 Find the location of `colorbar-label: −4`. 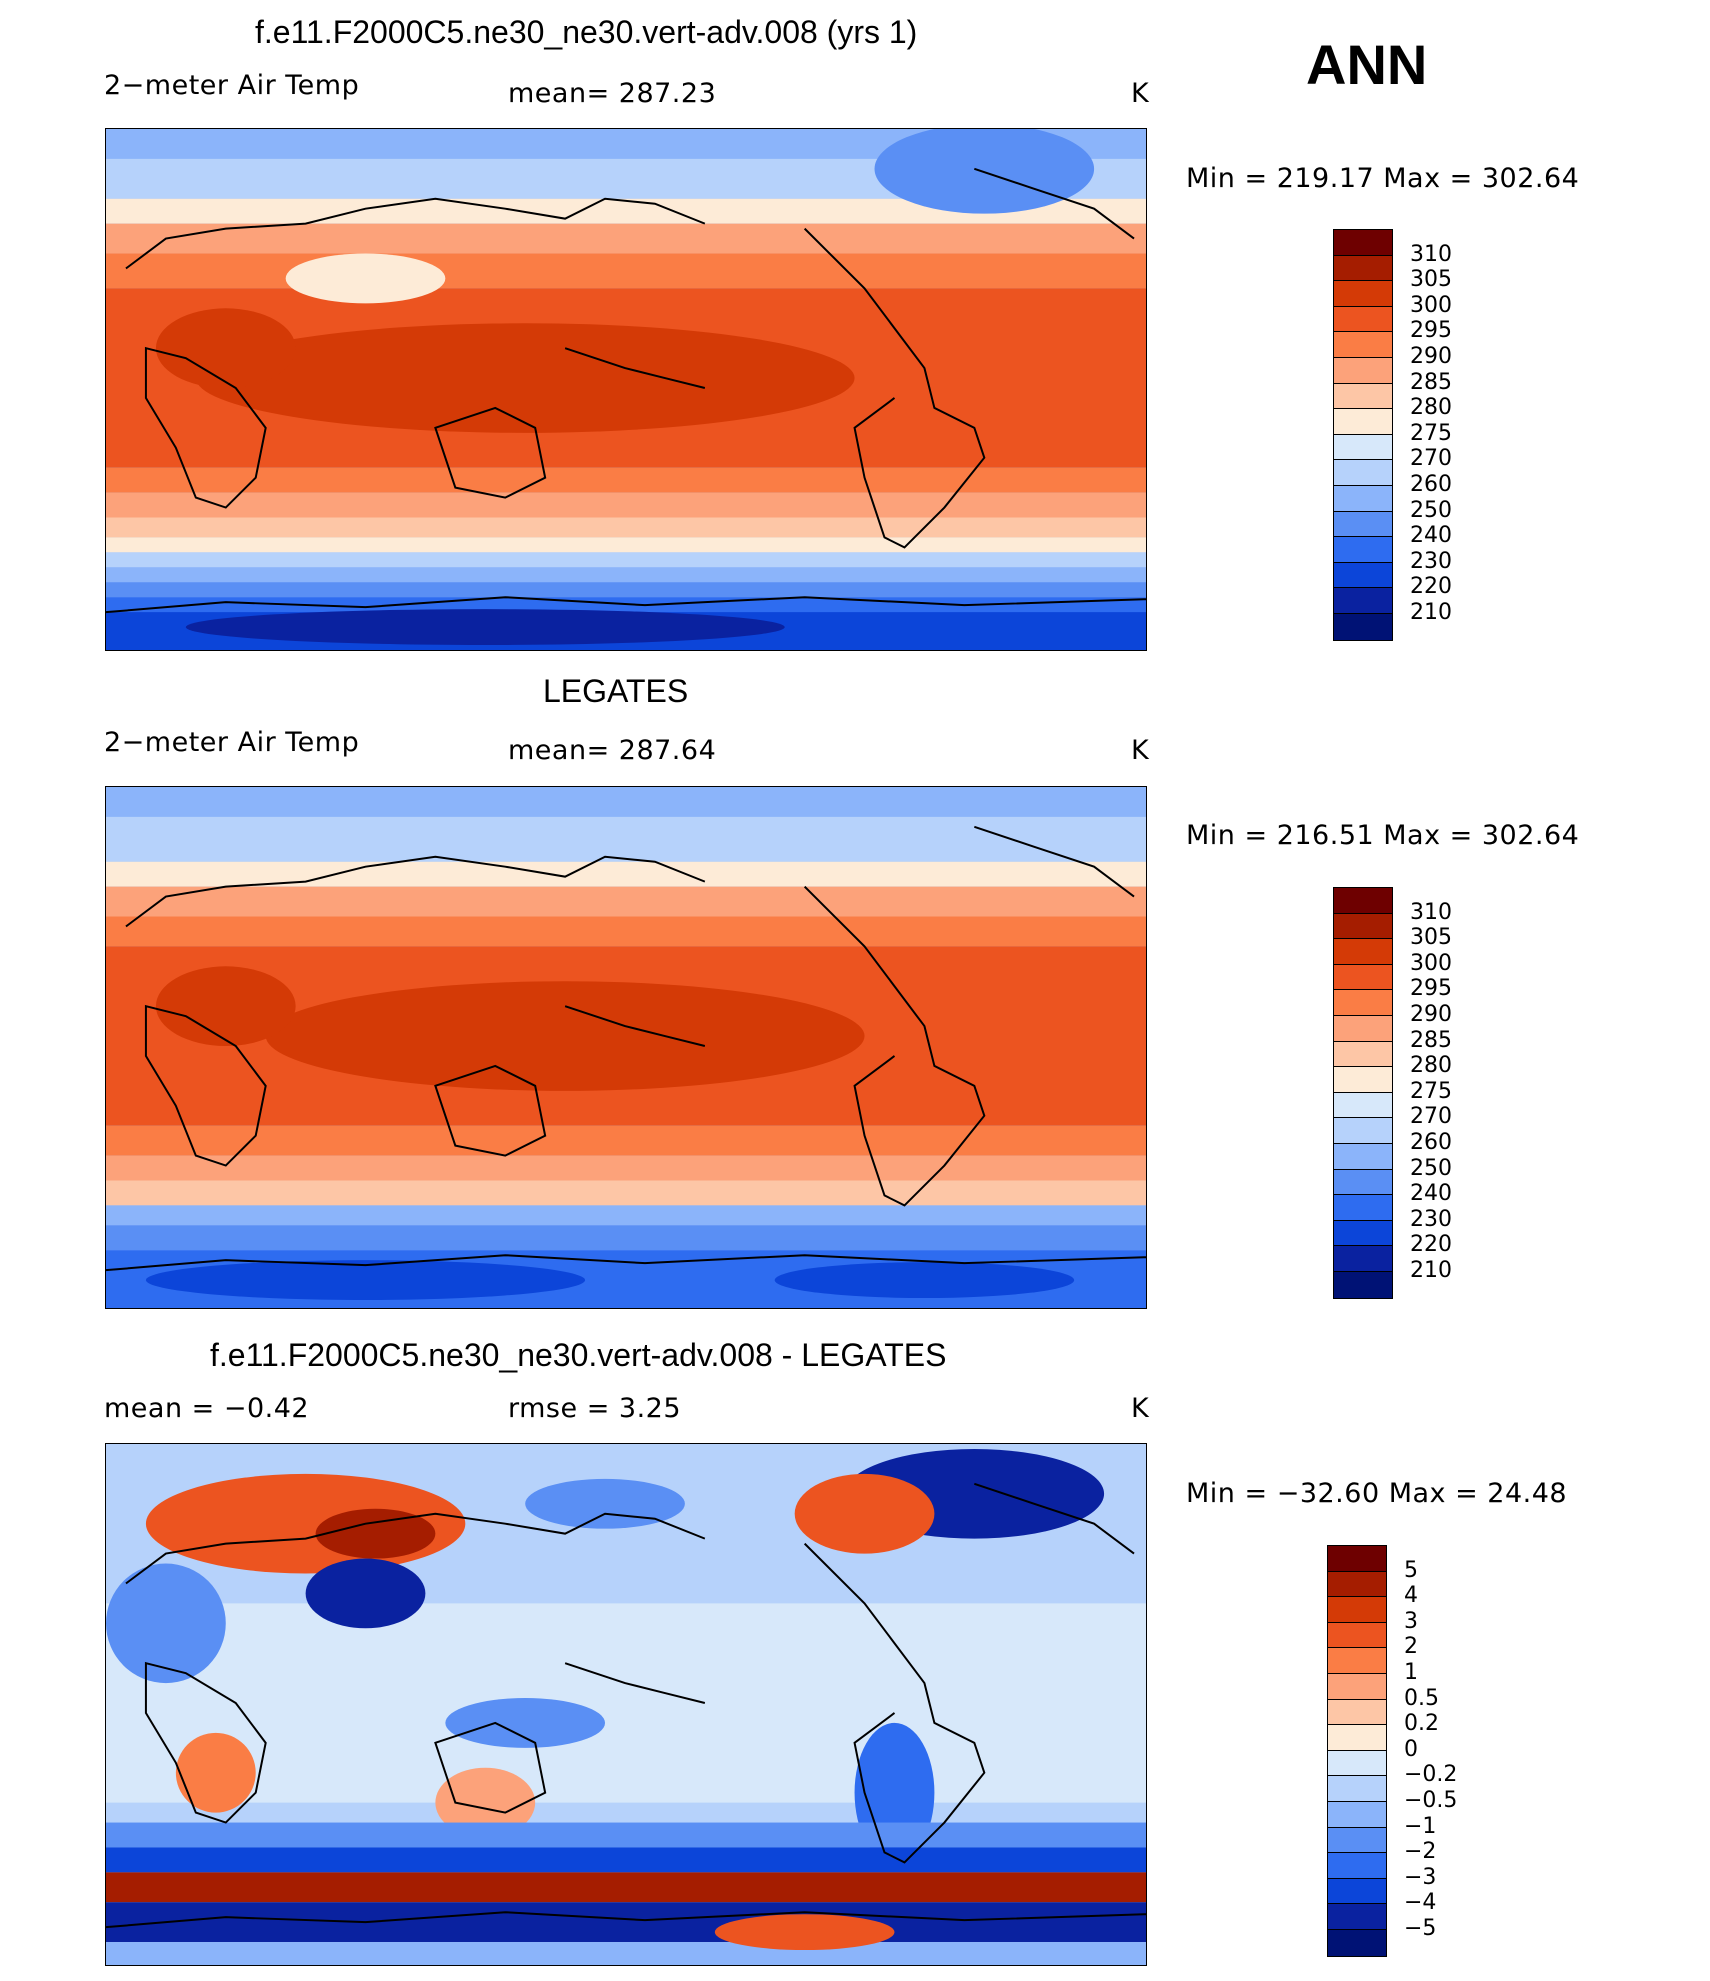

colorbar-label: −4 is located at coordinates (1420, 1903).